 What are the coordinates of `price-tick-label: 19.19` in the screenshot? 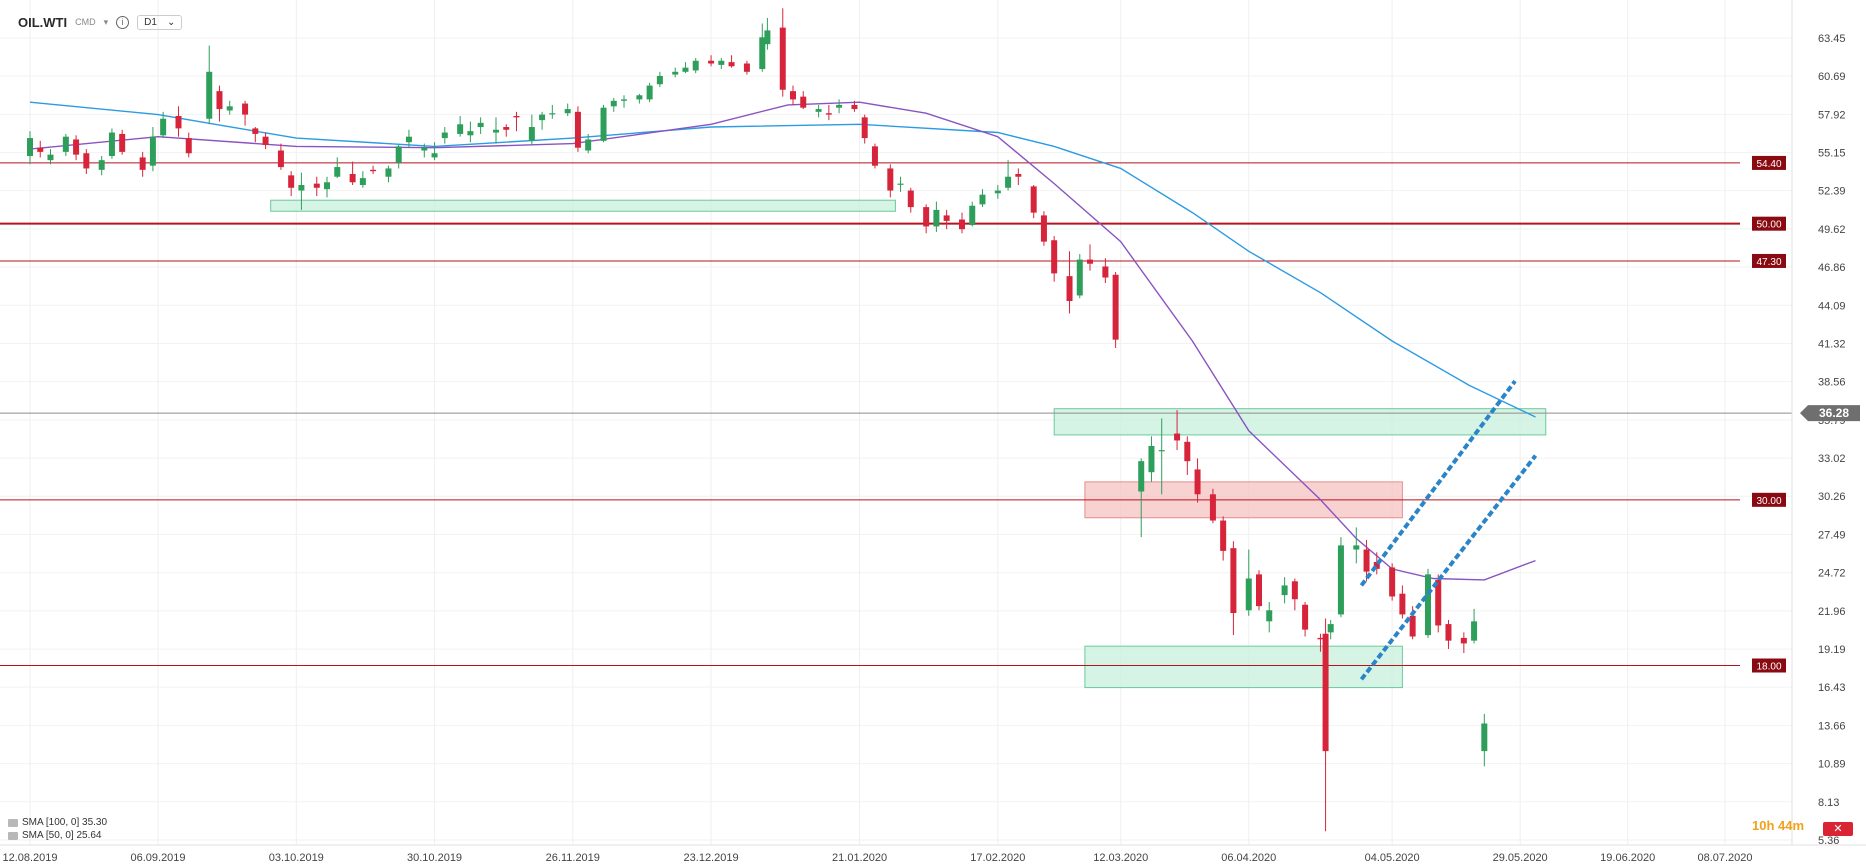 It's located at (1832, 650).